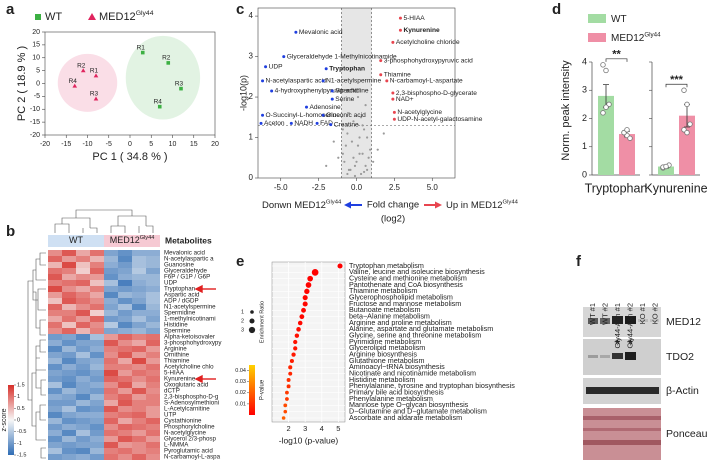  I want to click on point-label: 5-HIAA, so click(414, 18).